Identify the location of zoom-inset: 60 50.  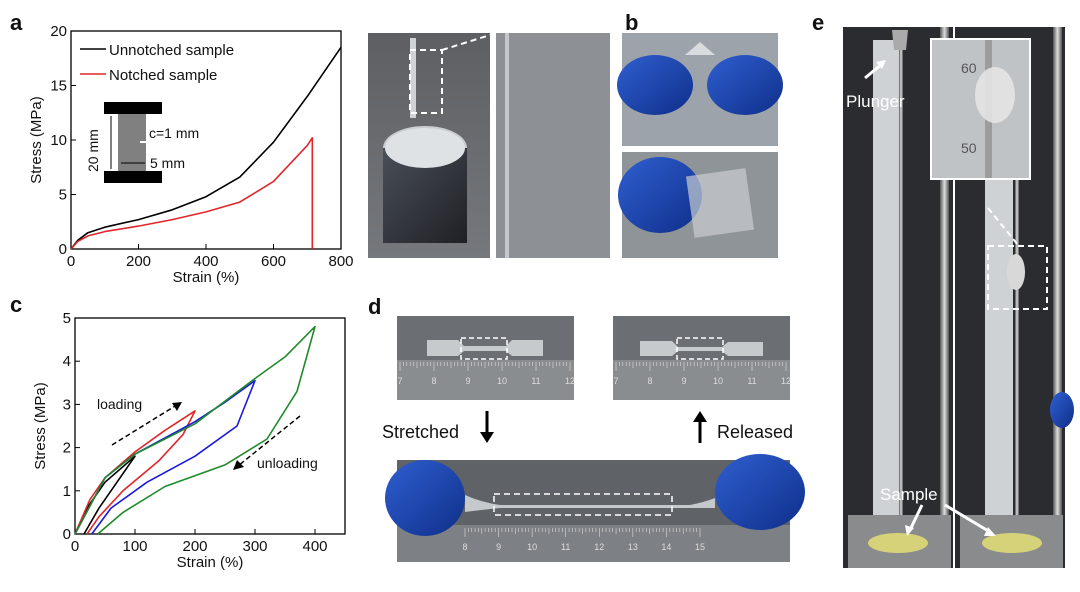
(980, 109).